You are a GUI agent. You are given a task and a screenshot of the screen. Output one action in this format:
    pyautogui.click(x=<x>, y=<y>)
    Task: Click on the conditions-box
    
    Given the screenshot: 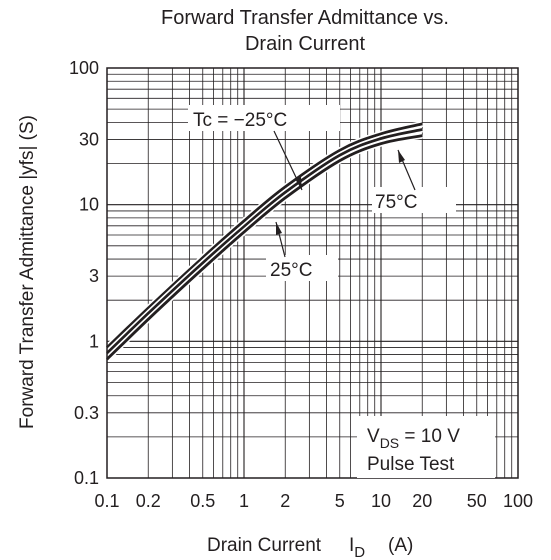 What is the action you would take?
    pyautogui.click(x=426, y=447)
    